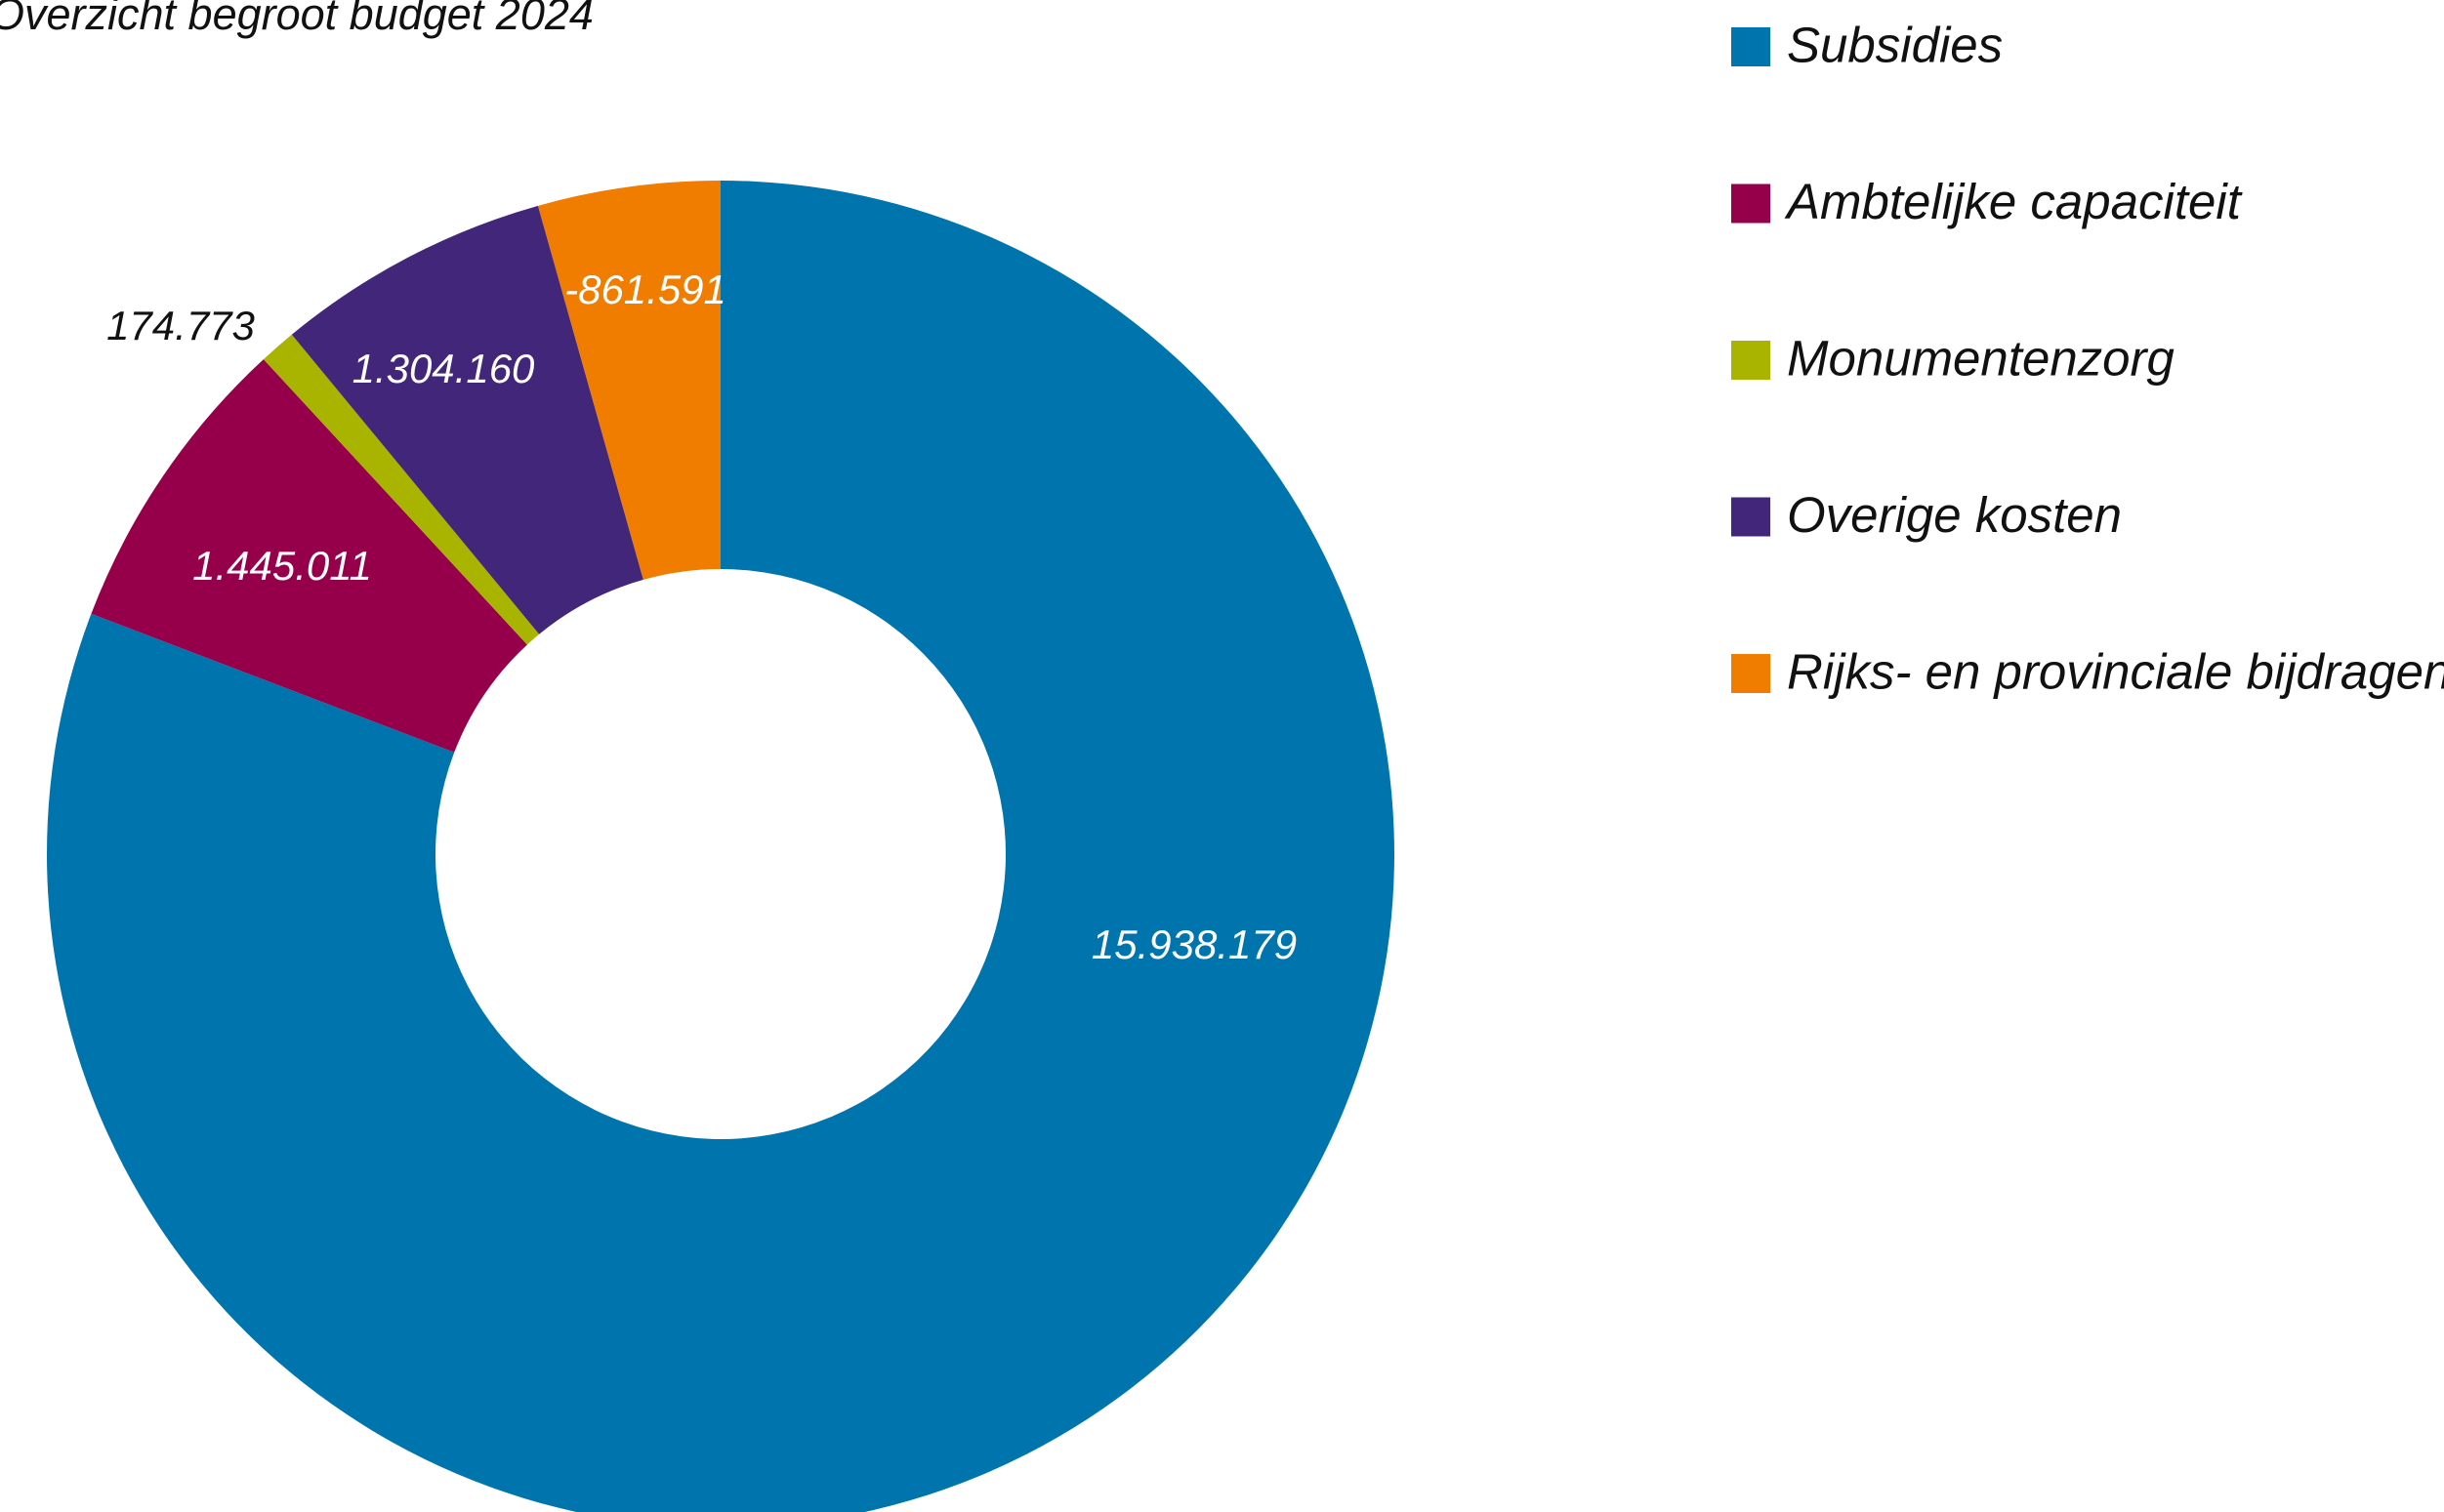 The width and height of the screenshot is (2444, 1512). Describe the element at coordinates (2013, 201) in the screenshot. I see `legend-label: Ambtelijke capaciteit` at that location.